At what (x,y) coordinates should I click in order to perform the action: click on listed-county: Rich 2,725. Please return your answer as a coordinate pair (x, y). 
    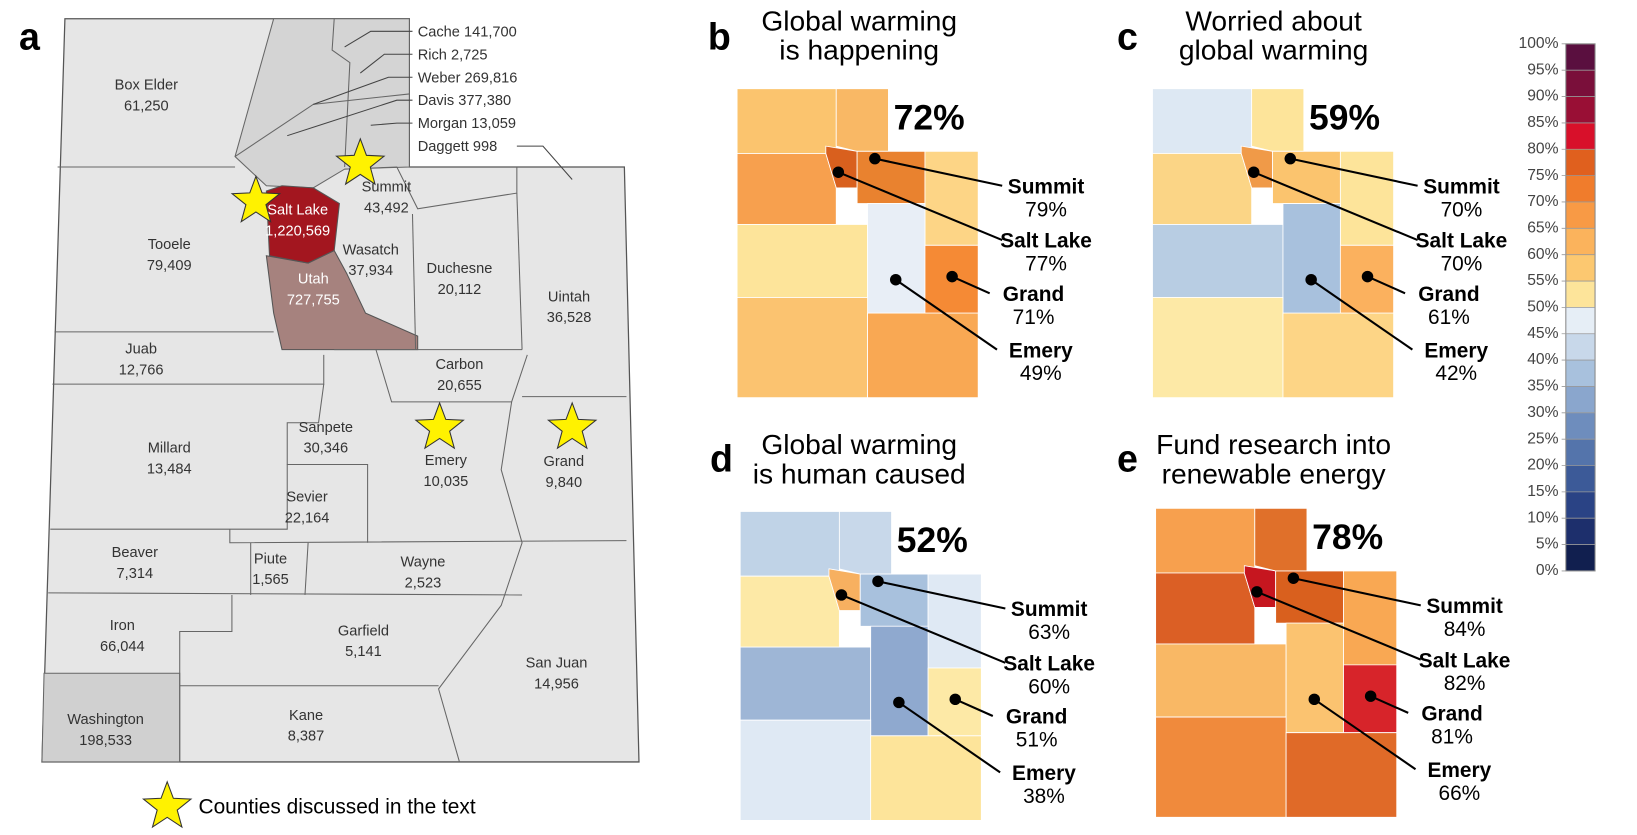
    Looking at the image, I should click on (453, 55).